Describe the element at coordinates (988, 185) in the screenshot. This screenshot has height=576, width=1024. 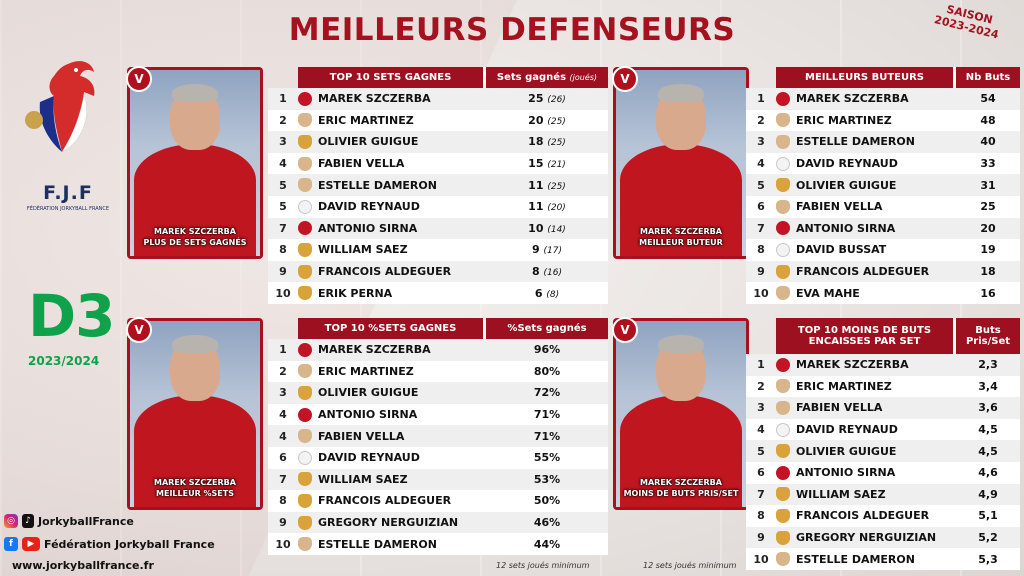
I see `stat-value: 31` at that location.